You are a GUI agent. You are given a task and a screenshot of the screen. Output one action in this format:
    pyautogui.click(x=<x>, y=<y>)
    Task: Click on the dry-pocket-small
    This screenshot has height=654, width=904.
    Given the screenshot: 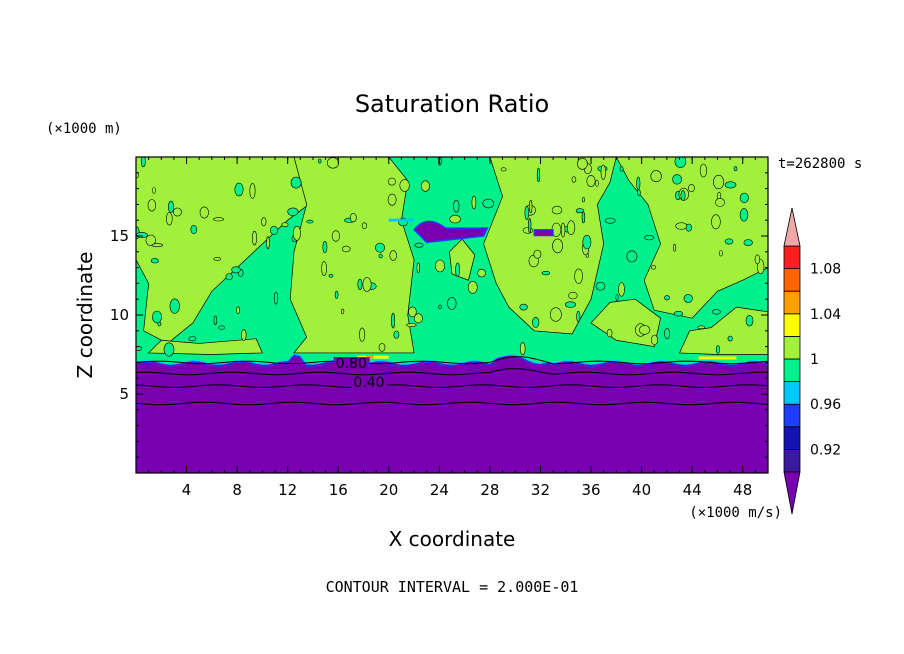 What is the action you would take?
    pyautogui.click(x=543, y=233)
    